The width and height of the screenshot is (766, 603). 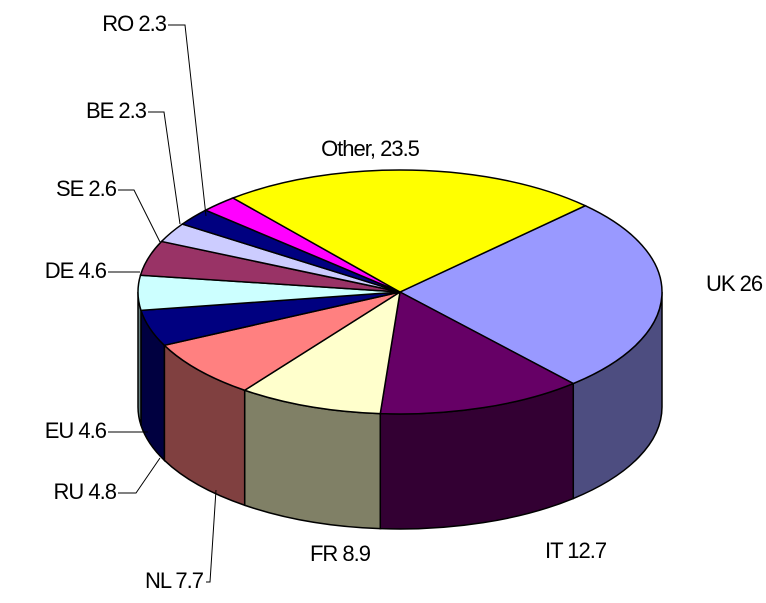 I want to click on data-label: Other, 23.5, so click(x=370, y=148).